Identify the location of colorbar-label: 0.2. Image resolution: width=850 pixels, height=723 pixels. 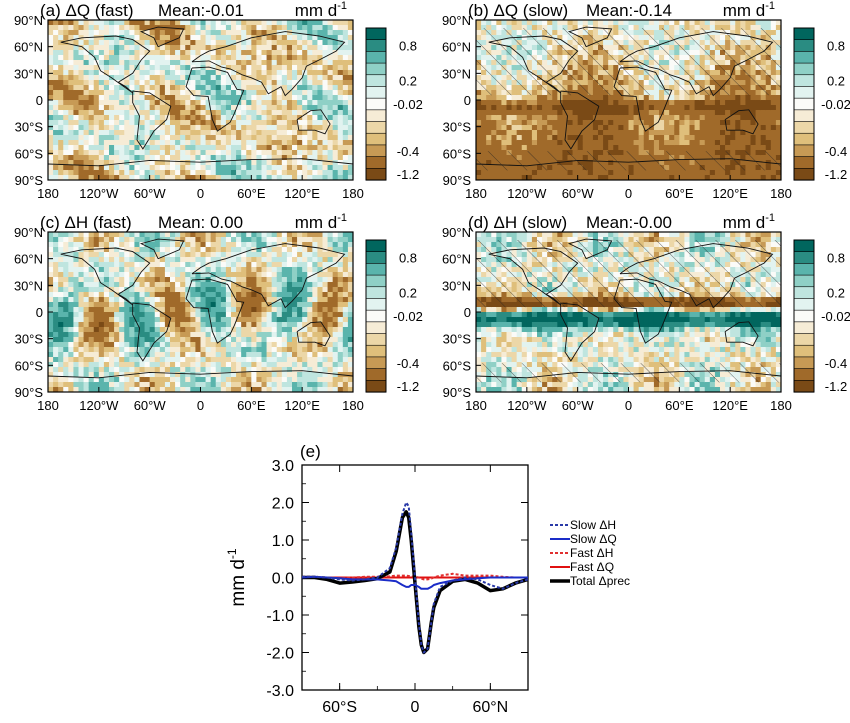
(408, 81).